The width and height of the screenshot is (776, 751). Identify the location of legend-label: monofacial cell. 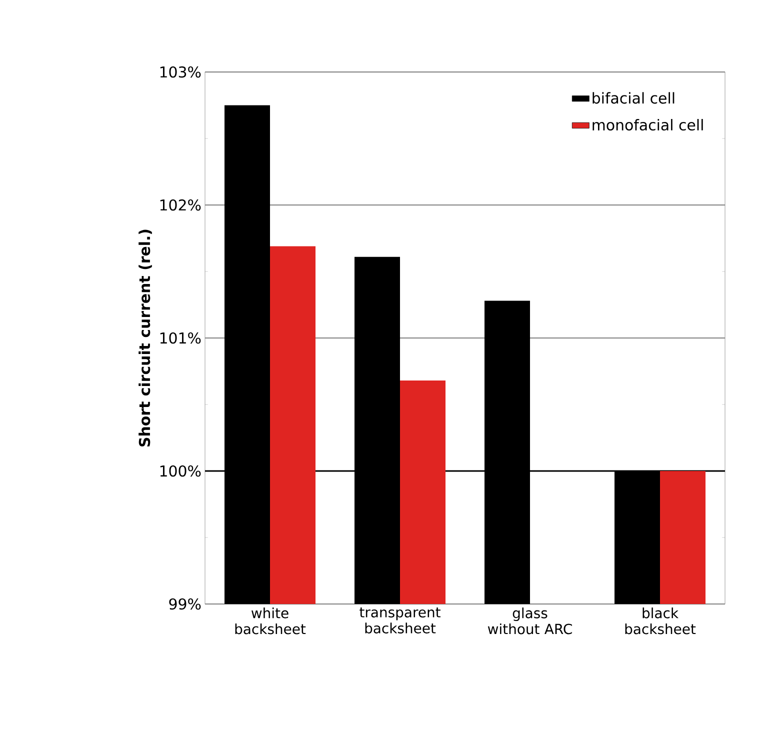
(647, 124).